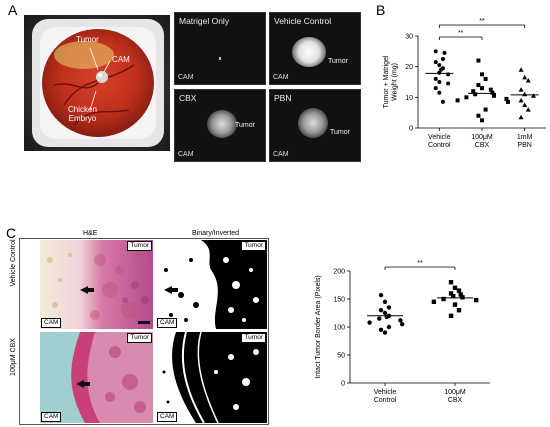  Describe the element at coordinates (318, 326) in the screenshot. I see `y-axis-label: Intact Tumor Border Area (Pixels)` at that location.